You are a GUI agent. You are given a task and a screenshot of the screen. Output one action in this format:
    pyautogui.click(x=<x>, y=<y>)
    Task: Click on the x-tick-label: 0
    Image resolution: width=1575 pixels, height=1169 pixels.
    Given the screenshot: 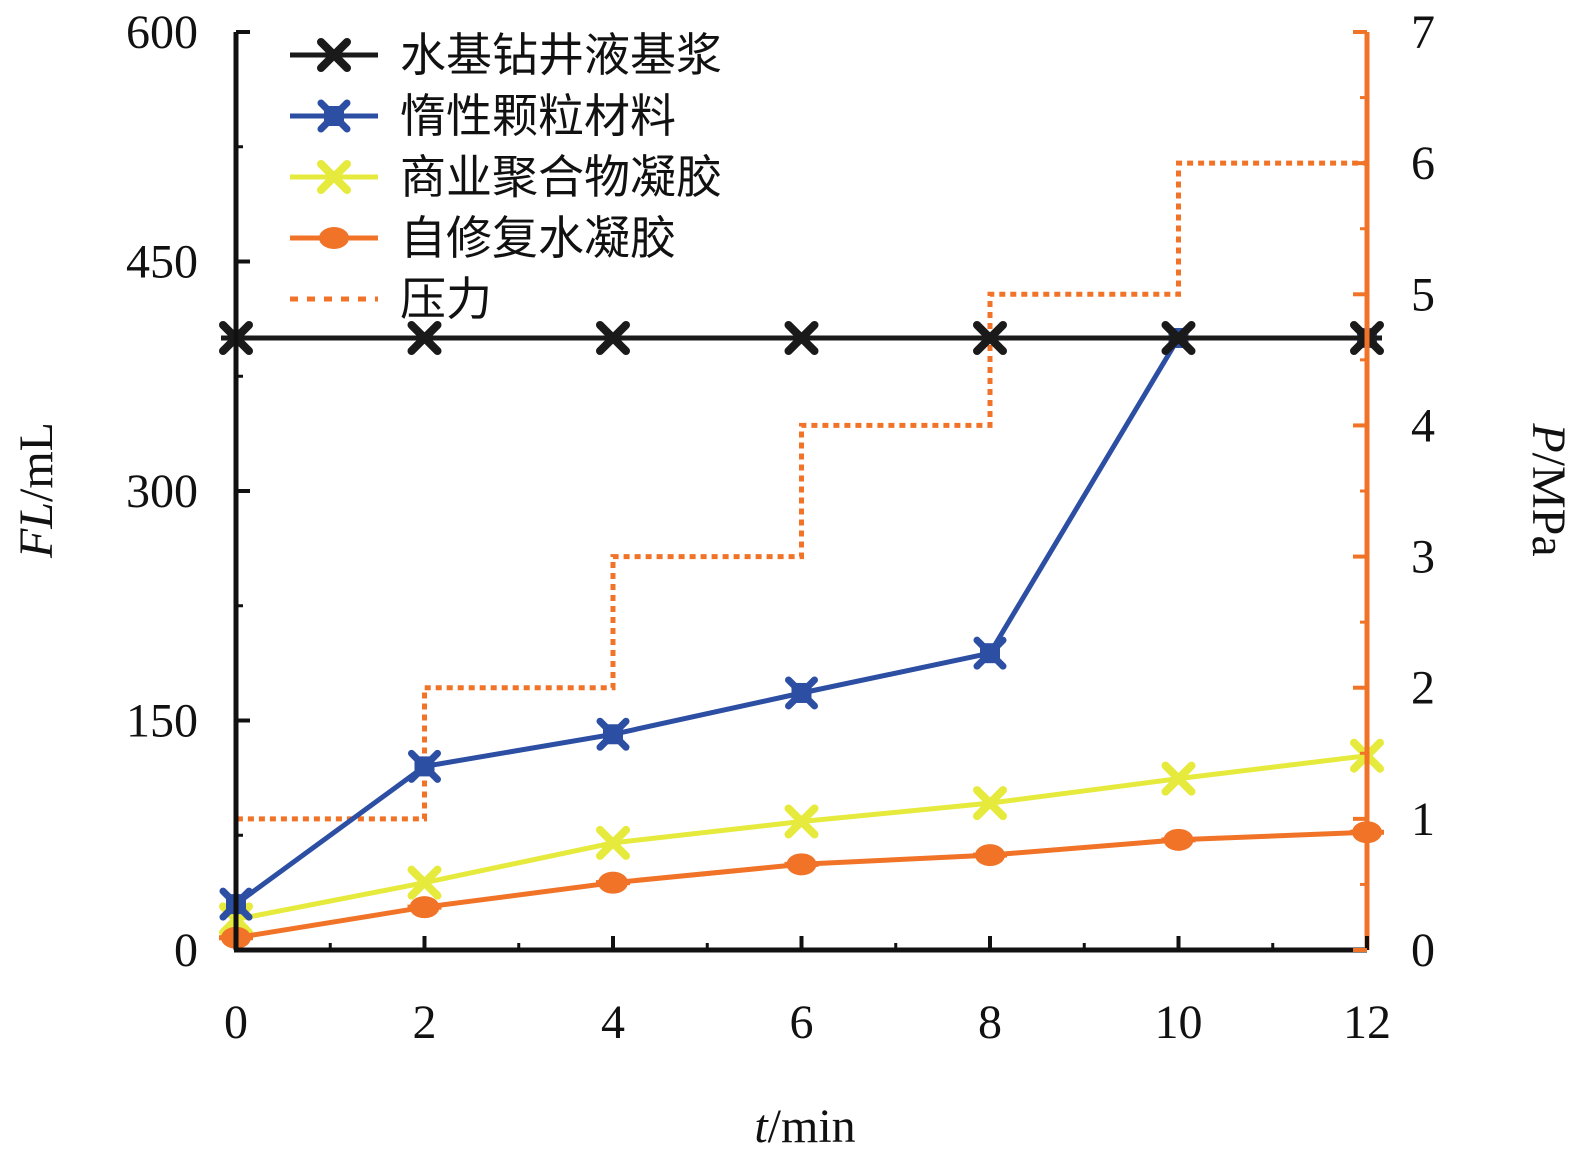 What is the action you would take?
    pyautogui.click(x=236, y=1022)
    